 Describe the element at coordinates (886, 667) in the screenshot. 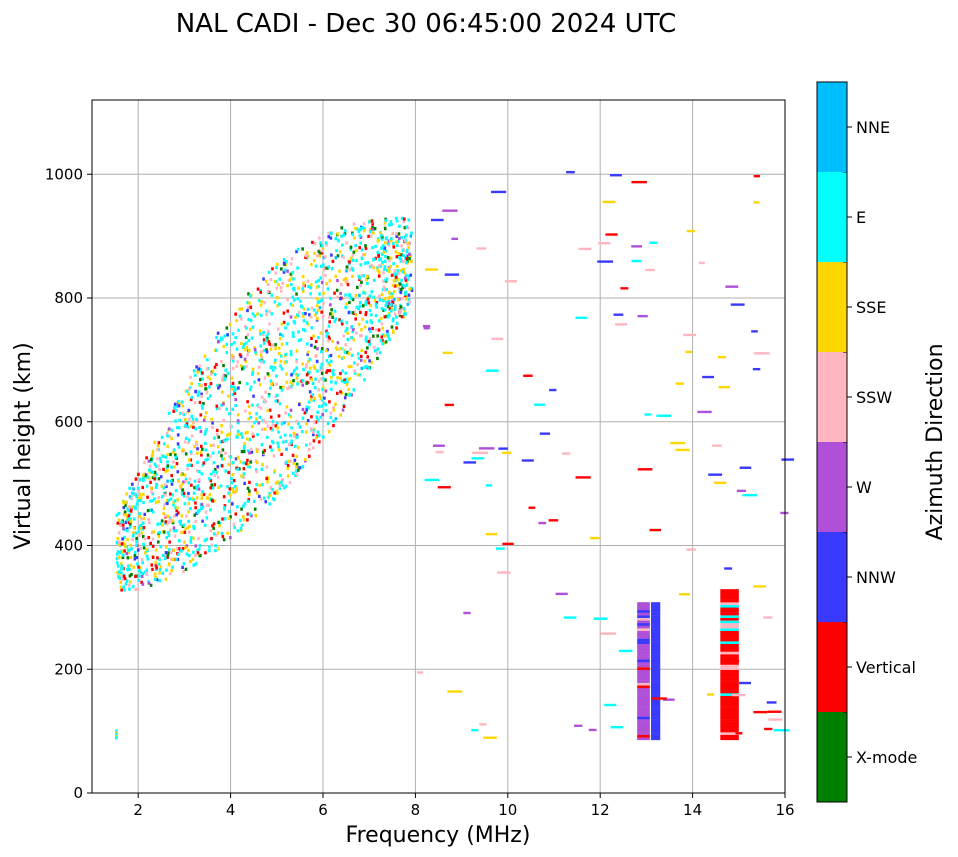

I see `colorbar-label: Vertical` at that location.